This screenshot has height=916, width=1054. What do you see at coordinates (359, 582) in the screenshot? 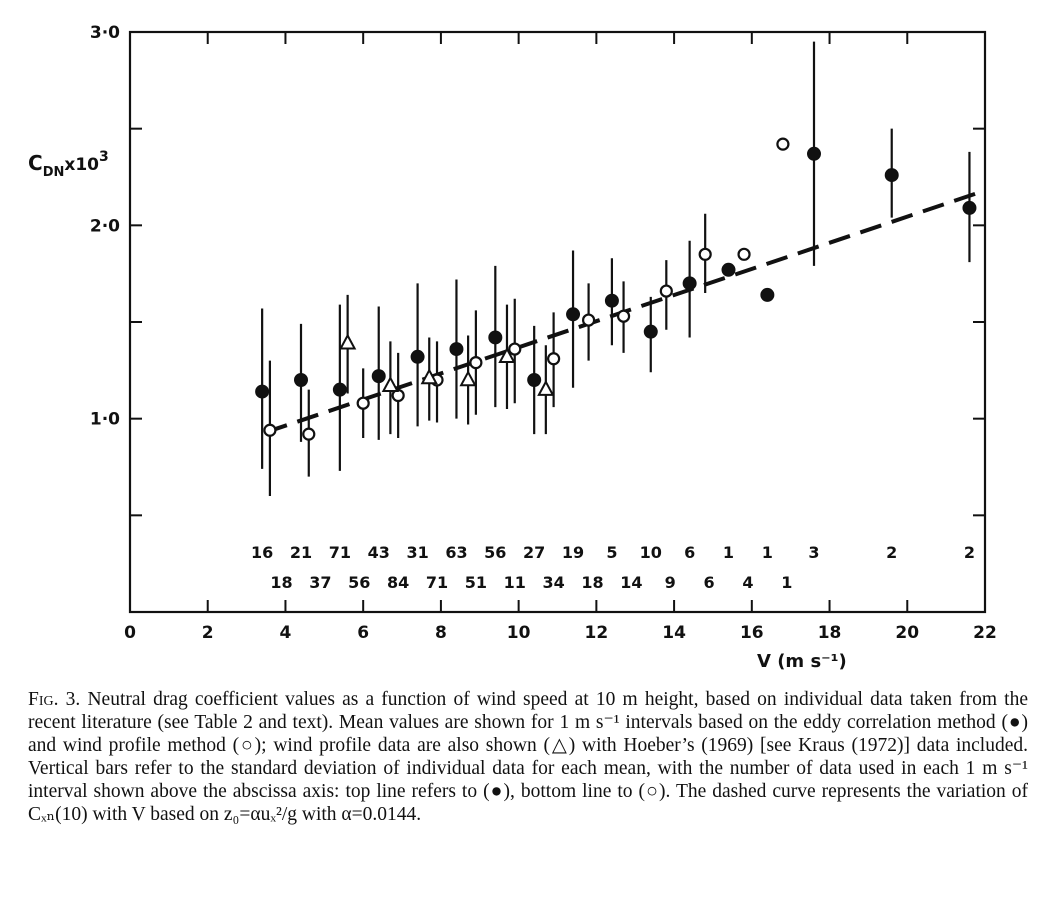
I see `count-label-bottom: 56` at bounding box center [359, 582].